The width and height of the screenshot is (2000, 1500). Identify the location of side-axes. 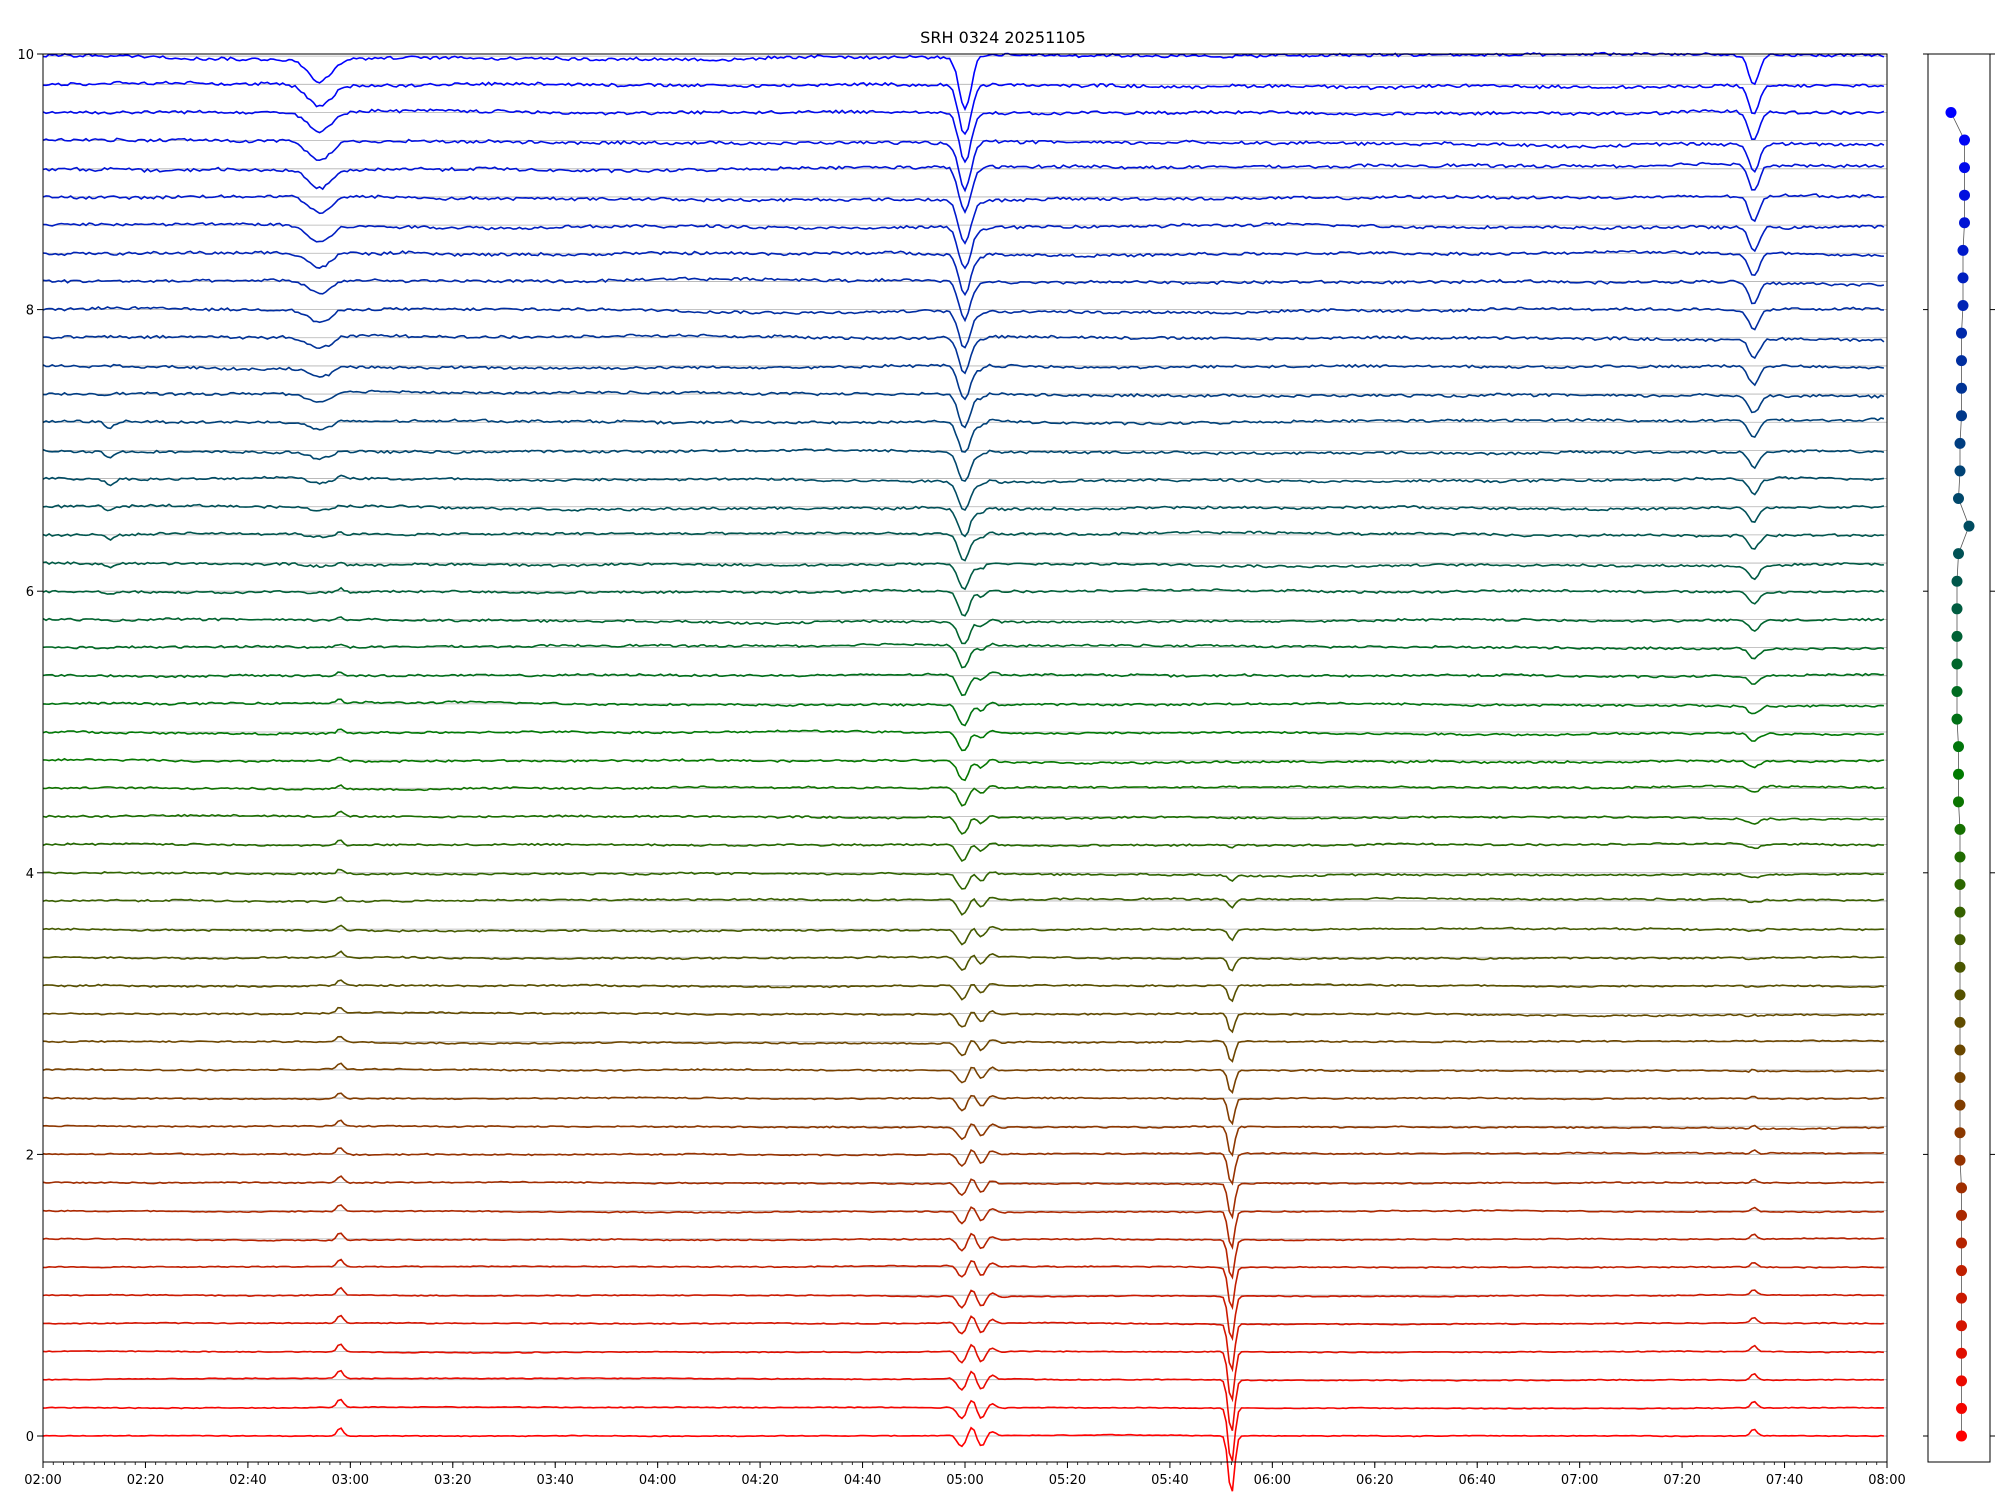
(1959, 758).